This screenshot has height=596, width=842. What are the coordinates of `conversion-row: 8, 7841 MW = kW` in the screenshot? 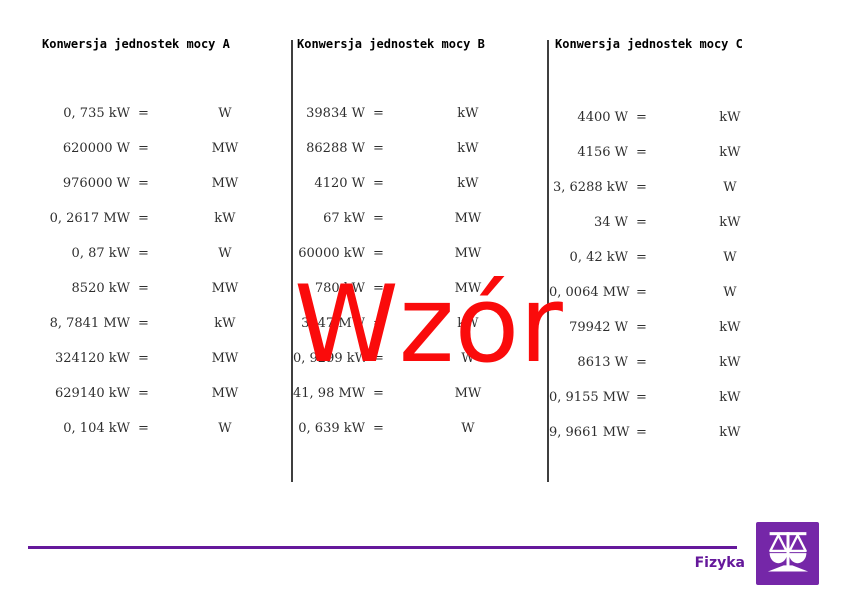 It's located at (154, 334).